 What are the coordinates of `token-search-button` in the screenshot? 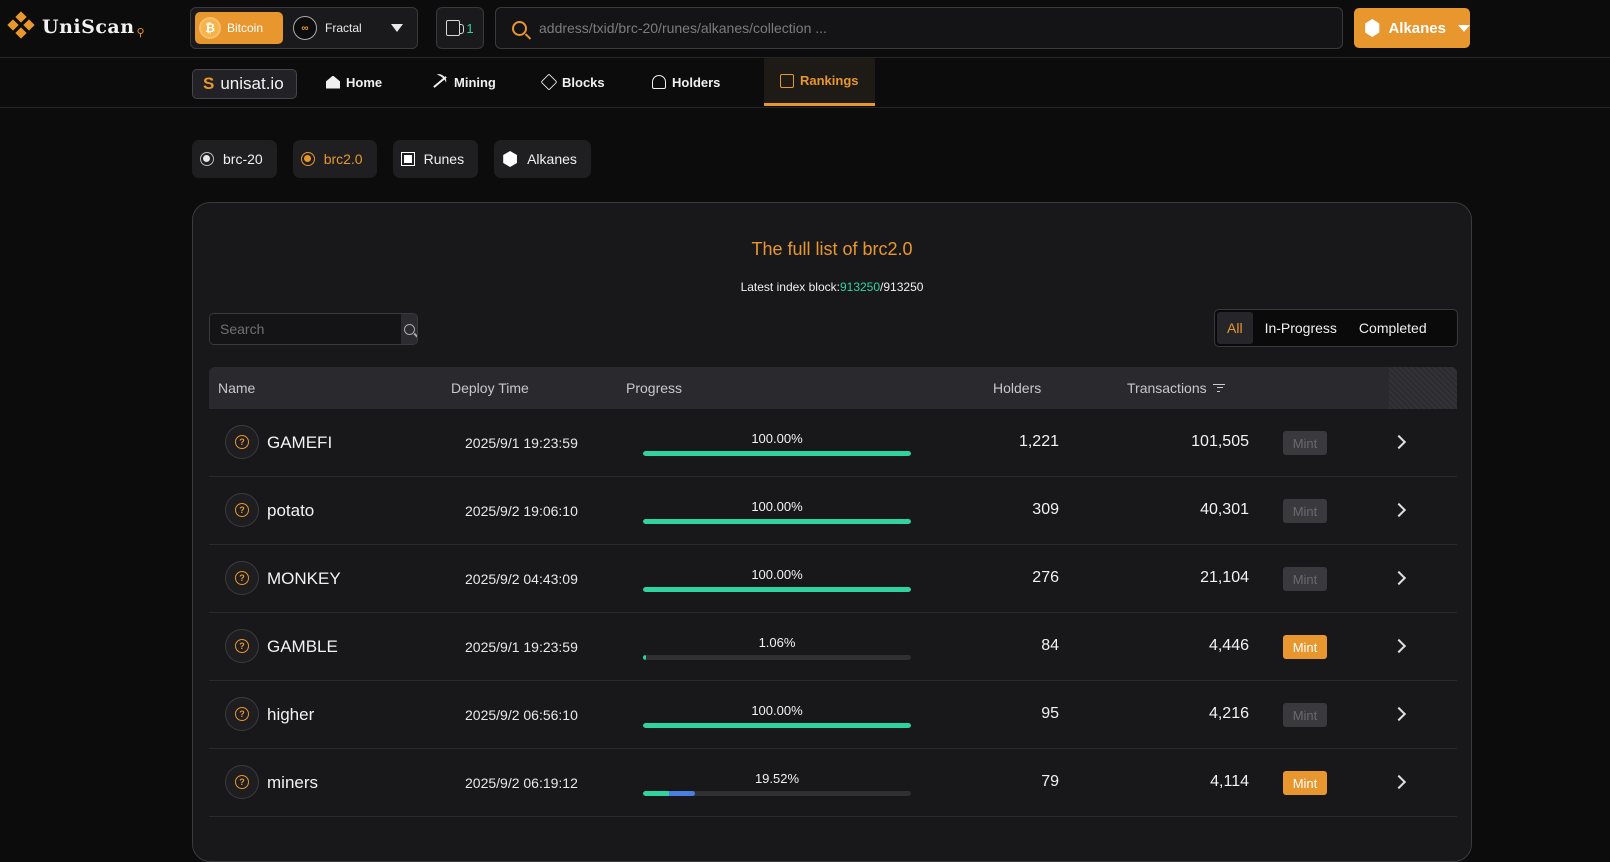 It's located at (409, 329).